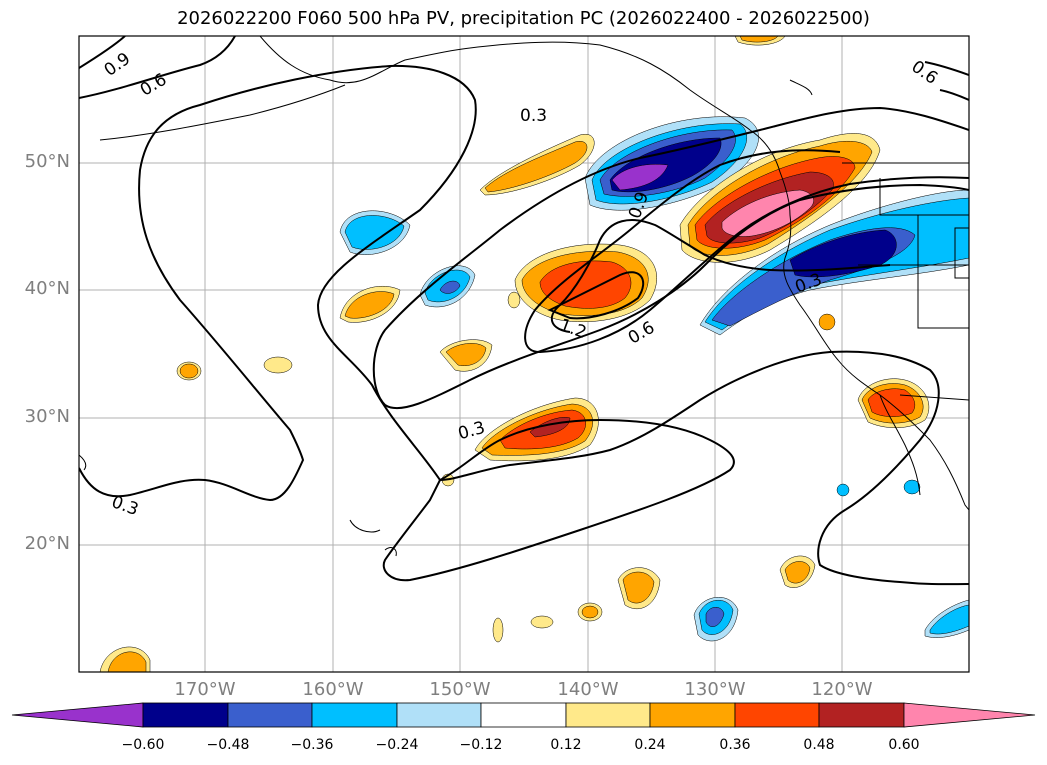 This screenshot has width=1047, height=765. Describe the element at coordinates (228, 745) in the screenshot. I see `colorbar-tick-label: −0.48` at that location.